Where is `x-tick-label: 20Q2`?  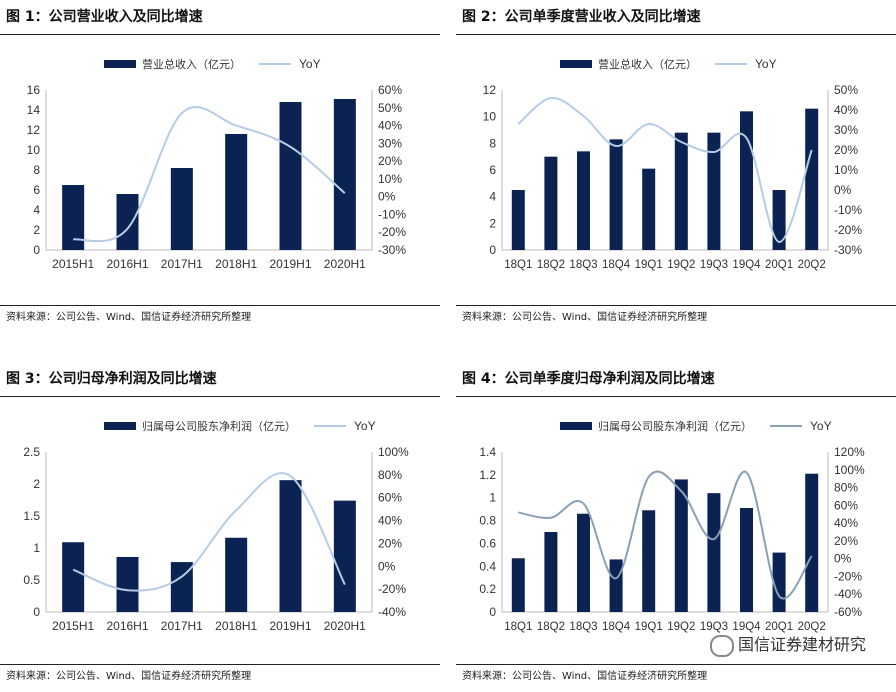
x-tick-label: 20Q2 is located at coordinates (812, 265).